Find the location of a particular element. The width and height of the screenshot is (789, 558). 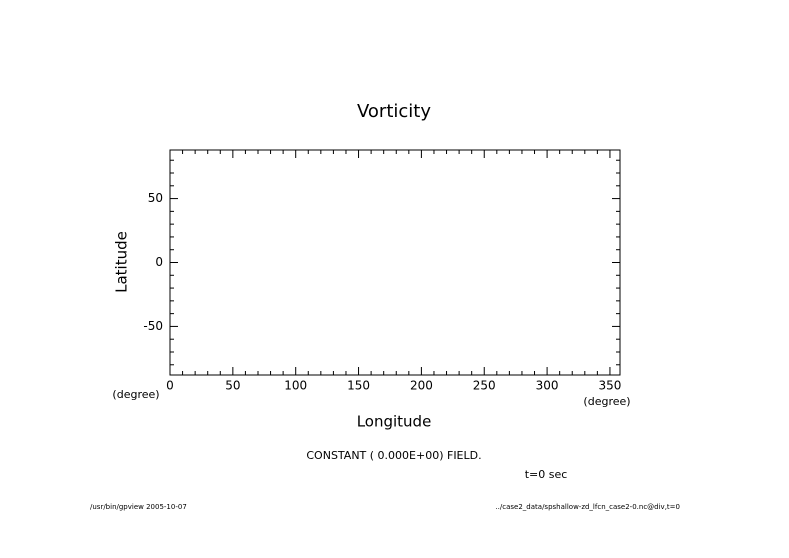

x-tick-label: 300 is located at coordinates (547, 386).